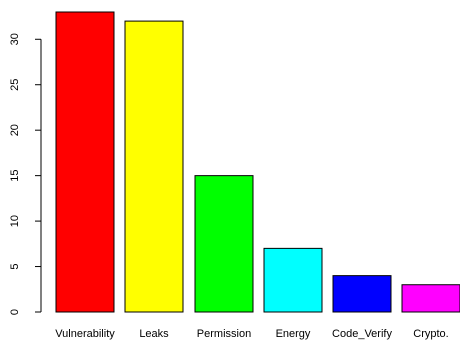  Describe the element at coordinates (15, 85) in the screenshot. I see `y-tick-label: 25` at that location.